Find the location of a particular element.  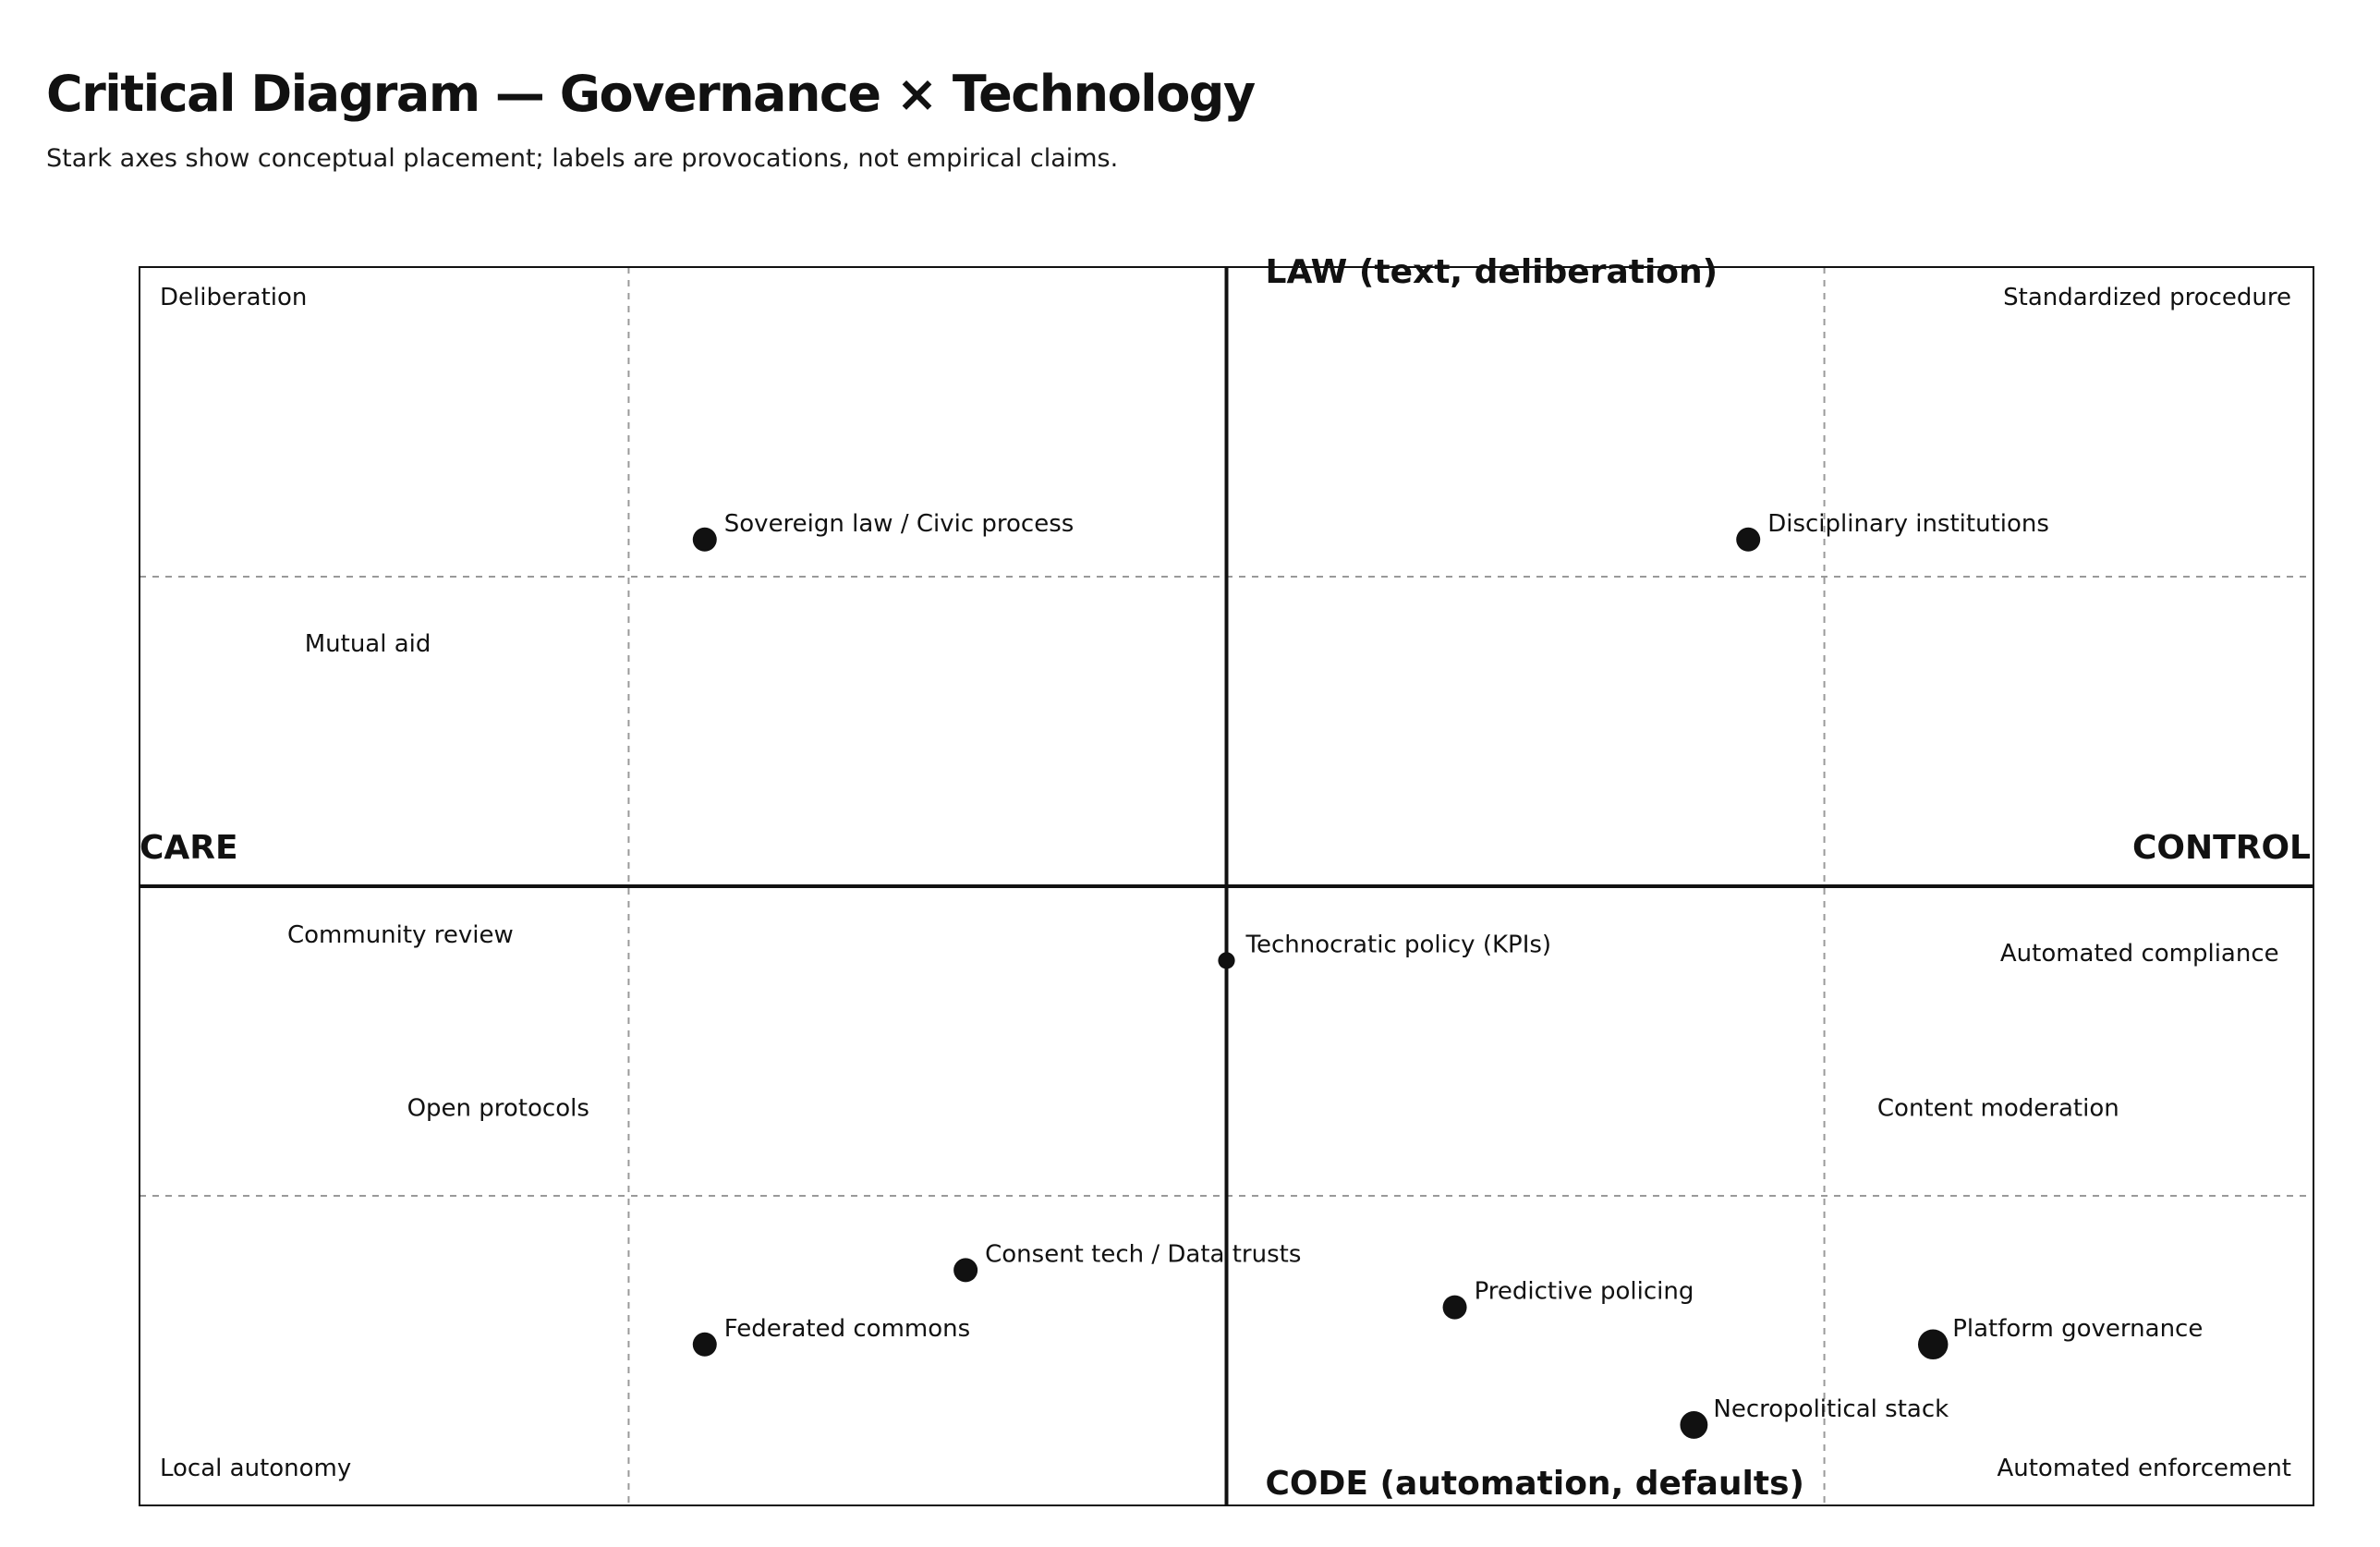

data-point: Consent tech / Data trusts is located at coordinates (1127, 1261).